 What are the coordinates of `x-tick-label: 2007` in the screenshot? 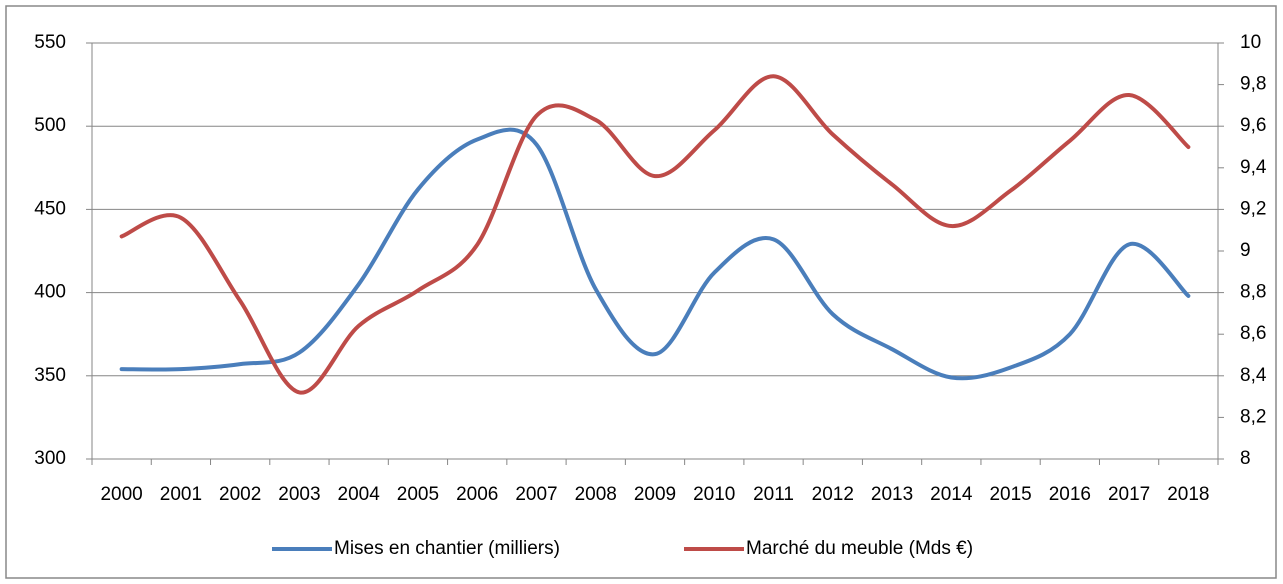 It's located at (536, 494).